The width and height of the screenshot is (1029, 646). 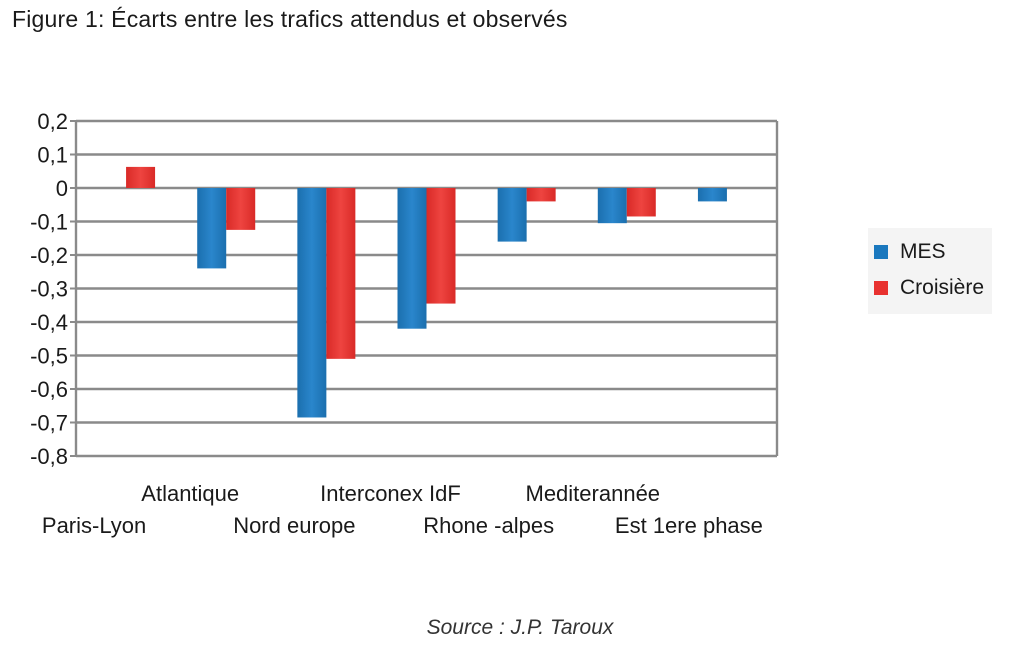 I want to click on x-category-label: Interconex IdF, so click(x=390, y=493).